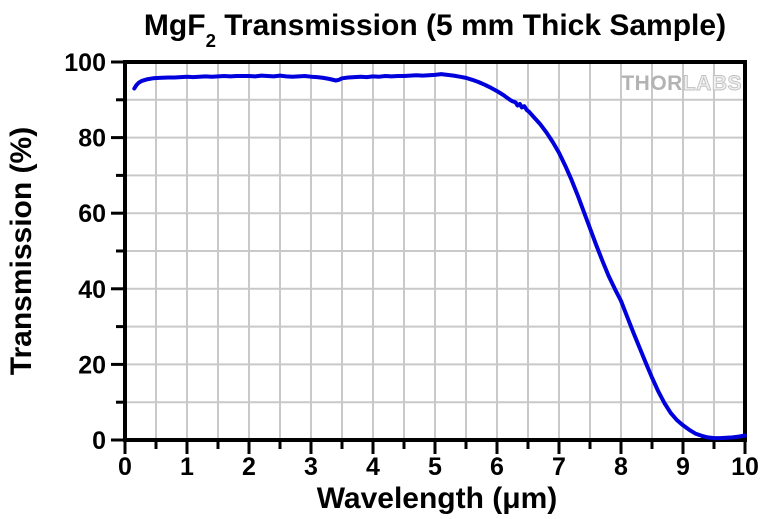 The image size is (780, 519). What do you see at coordinates (187, 467) in the screenshot?
I see `x-tick-label: 1` at bounding box center [187, 467].